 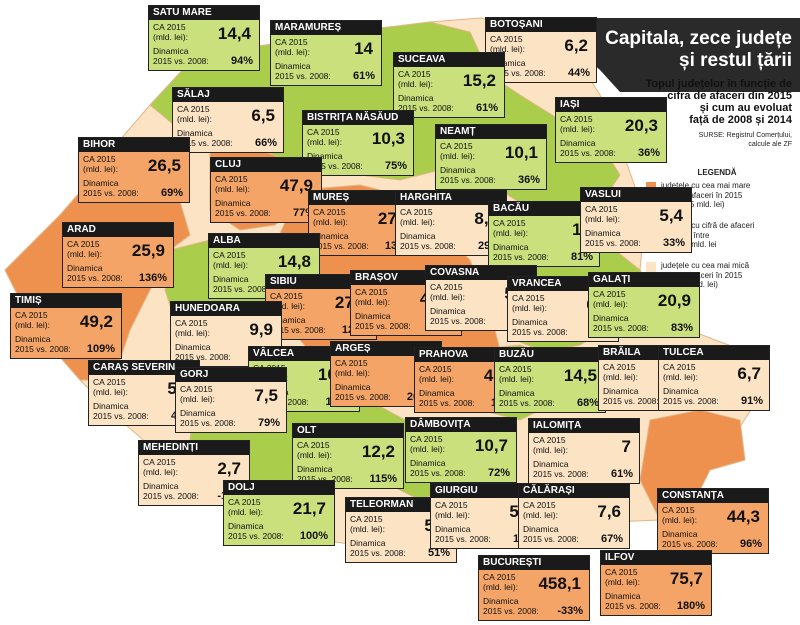 What do you see at coordinates (609, 511) in the screenshot?
I see `county-value: 7,6` at bounding box center [609, 511].